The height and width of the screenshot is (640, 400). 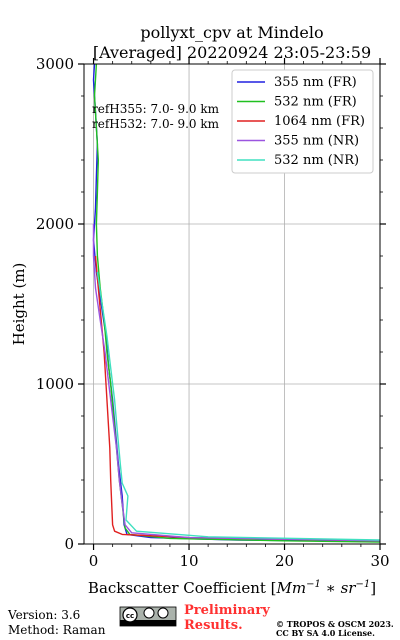 What do you see at coordinates (335, 624) in the screenshot?
I see `copyright-line1: © TROPOS & OSCM 2023.` at bounding box center [335, 624].